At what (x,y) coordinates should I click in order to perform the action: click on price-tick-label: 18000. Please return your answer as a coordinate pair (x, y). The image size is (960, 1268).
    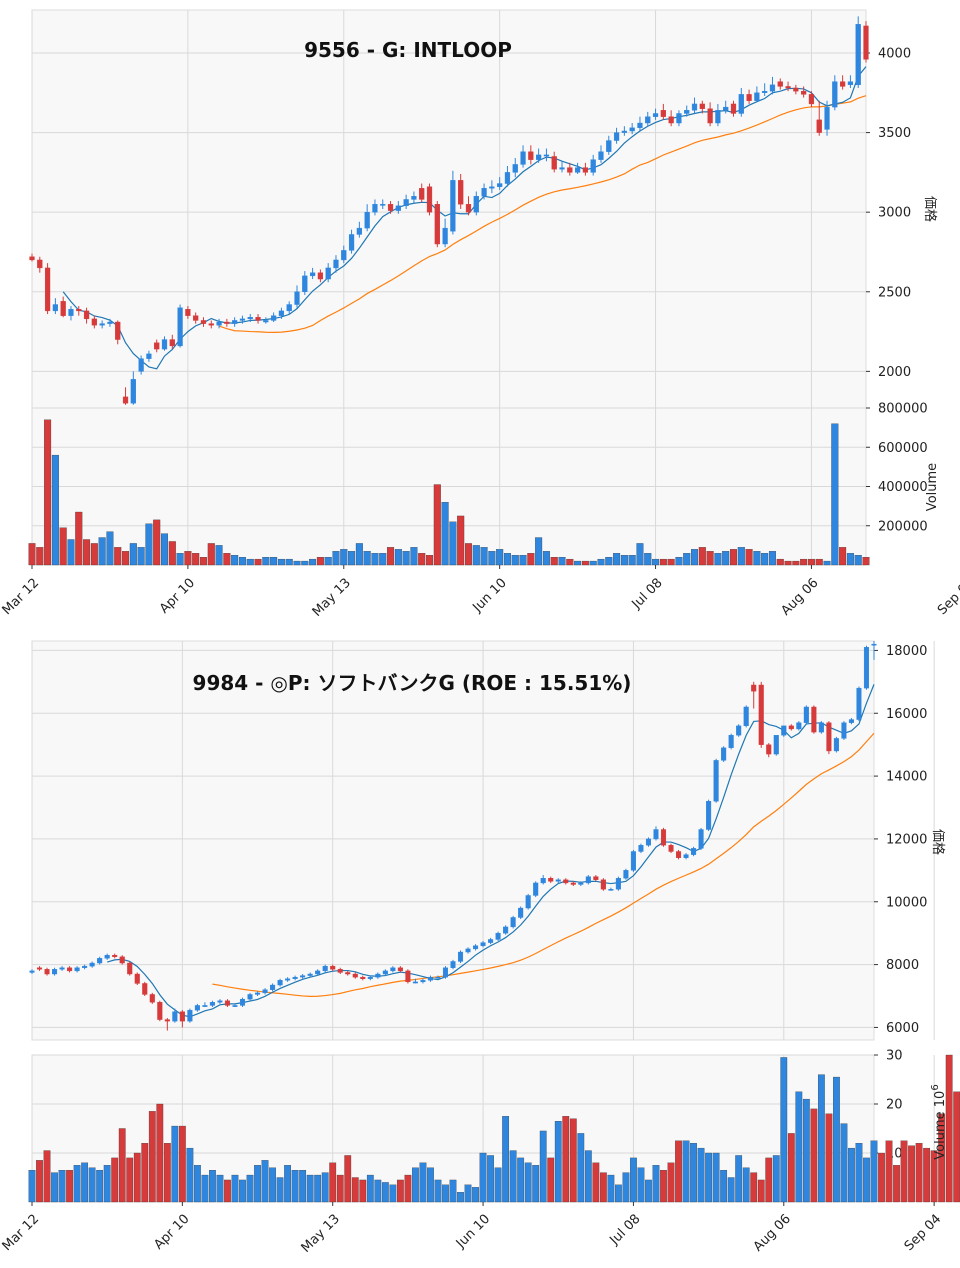
    Looking at the image, I should click on (906, 651).